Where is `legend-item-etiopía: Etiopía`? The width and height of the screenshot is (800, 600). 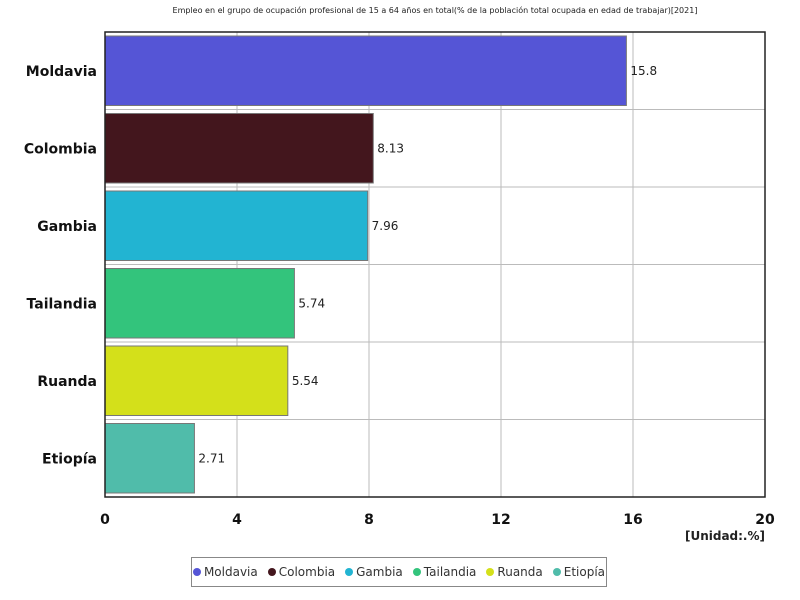
legend-item-etiopía: Etiopía is located at coordinates (579, 572).